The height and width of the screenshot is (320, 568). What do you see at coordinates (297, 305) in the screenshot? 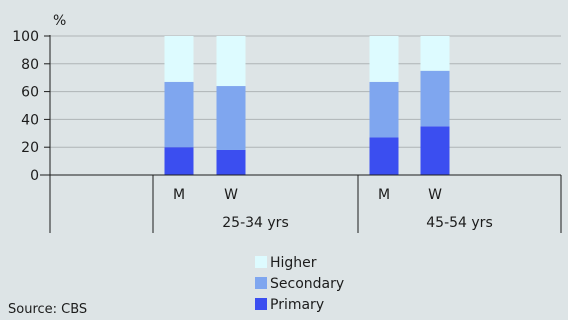
I see `legend-label-primary: Primary` at bounding box center [297, 305].